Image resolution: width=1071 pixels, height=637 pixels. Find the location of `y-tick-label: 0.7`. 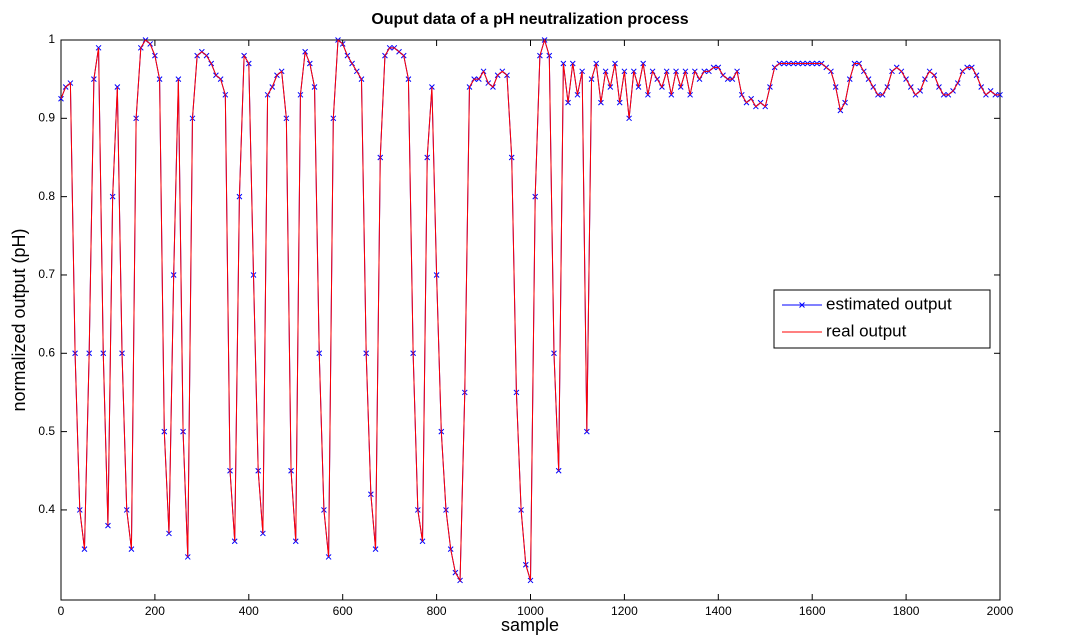

y-tick-label: 0.7 is located at coordinates (46, 274).